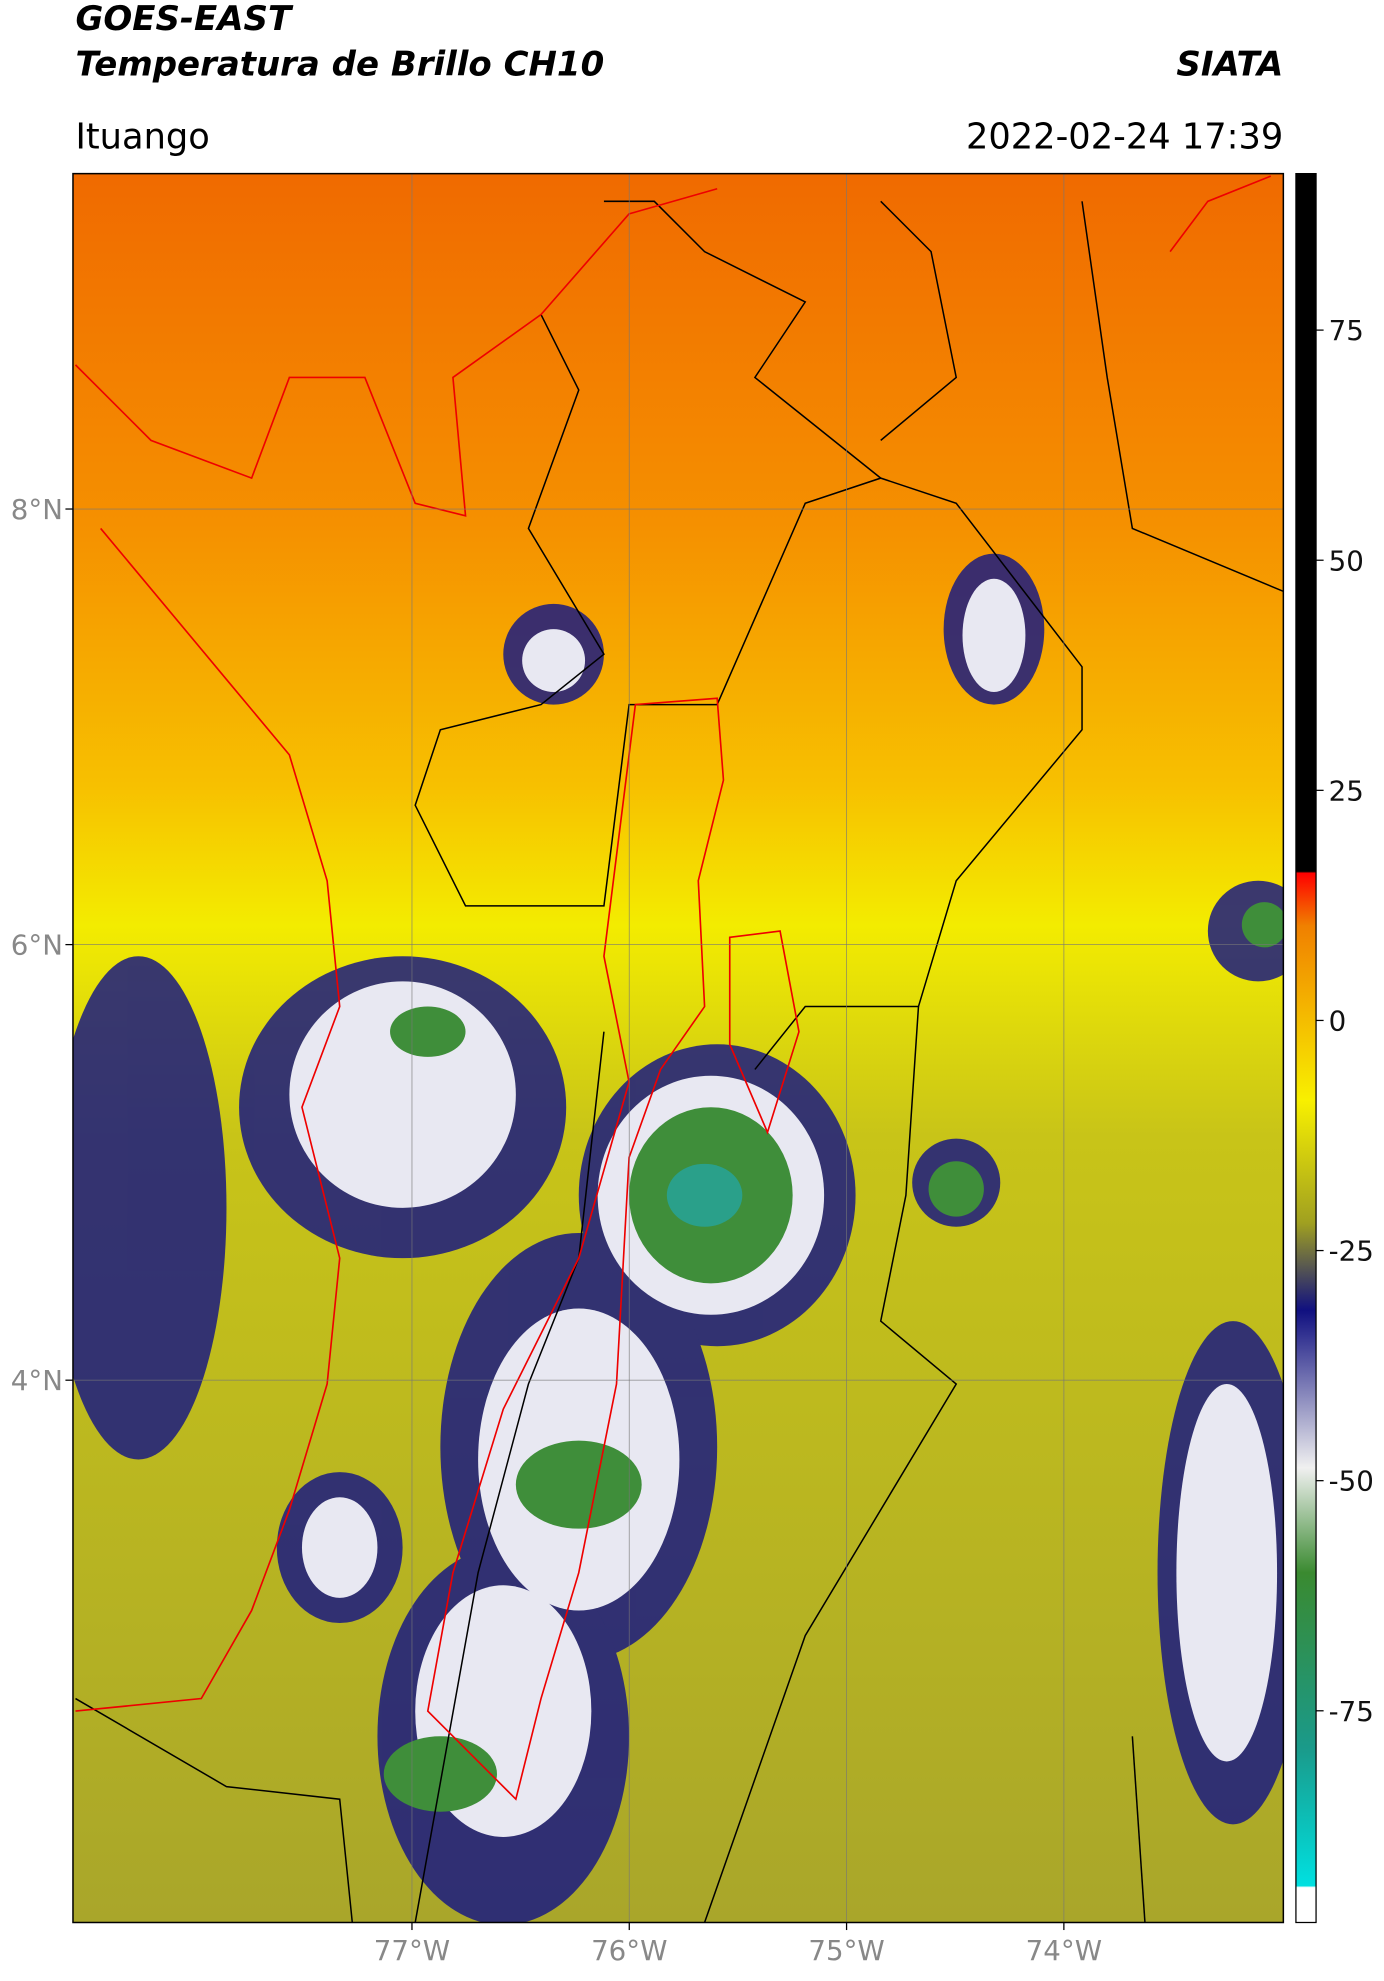 Image resolution: width=1384 pixels, height=1981 pixels. I want to click on lat-tick-label: 8°N, so click(37, 509).